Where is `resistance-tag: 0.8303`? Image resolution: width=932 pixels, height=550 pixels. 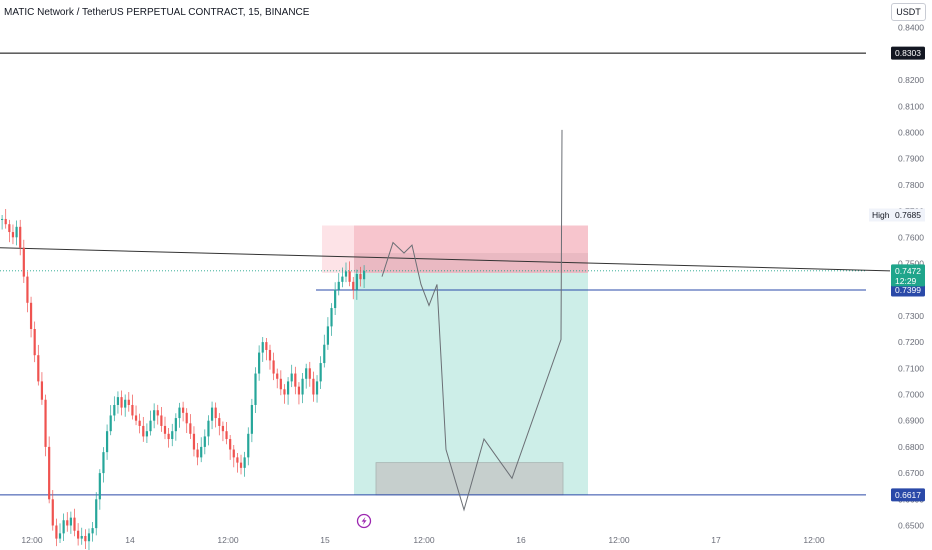 resistance-tag: 0.8303 is located at coordinates (908, 53).